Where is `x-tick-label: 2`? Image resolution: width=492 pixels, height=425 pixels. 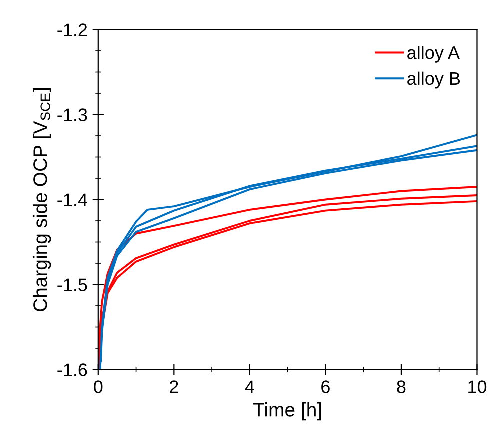 x-tick-label: 2 is located at coordinates (174, 387).